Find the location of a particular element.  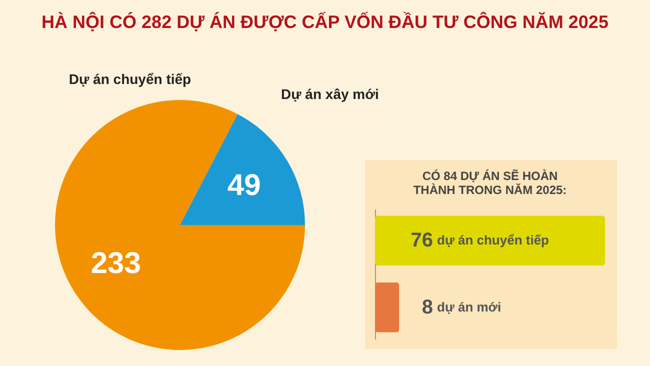

y-tick-label: dự án chuyển tiếp is located at coordinates (493, 240).